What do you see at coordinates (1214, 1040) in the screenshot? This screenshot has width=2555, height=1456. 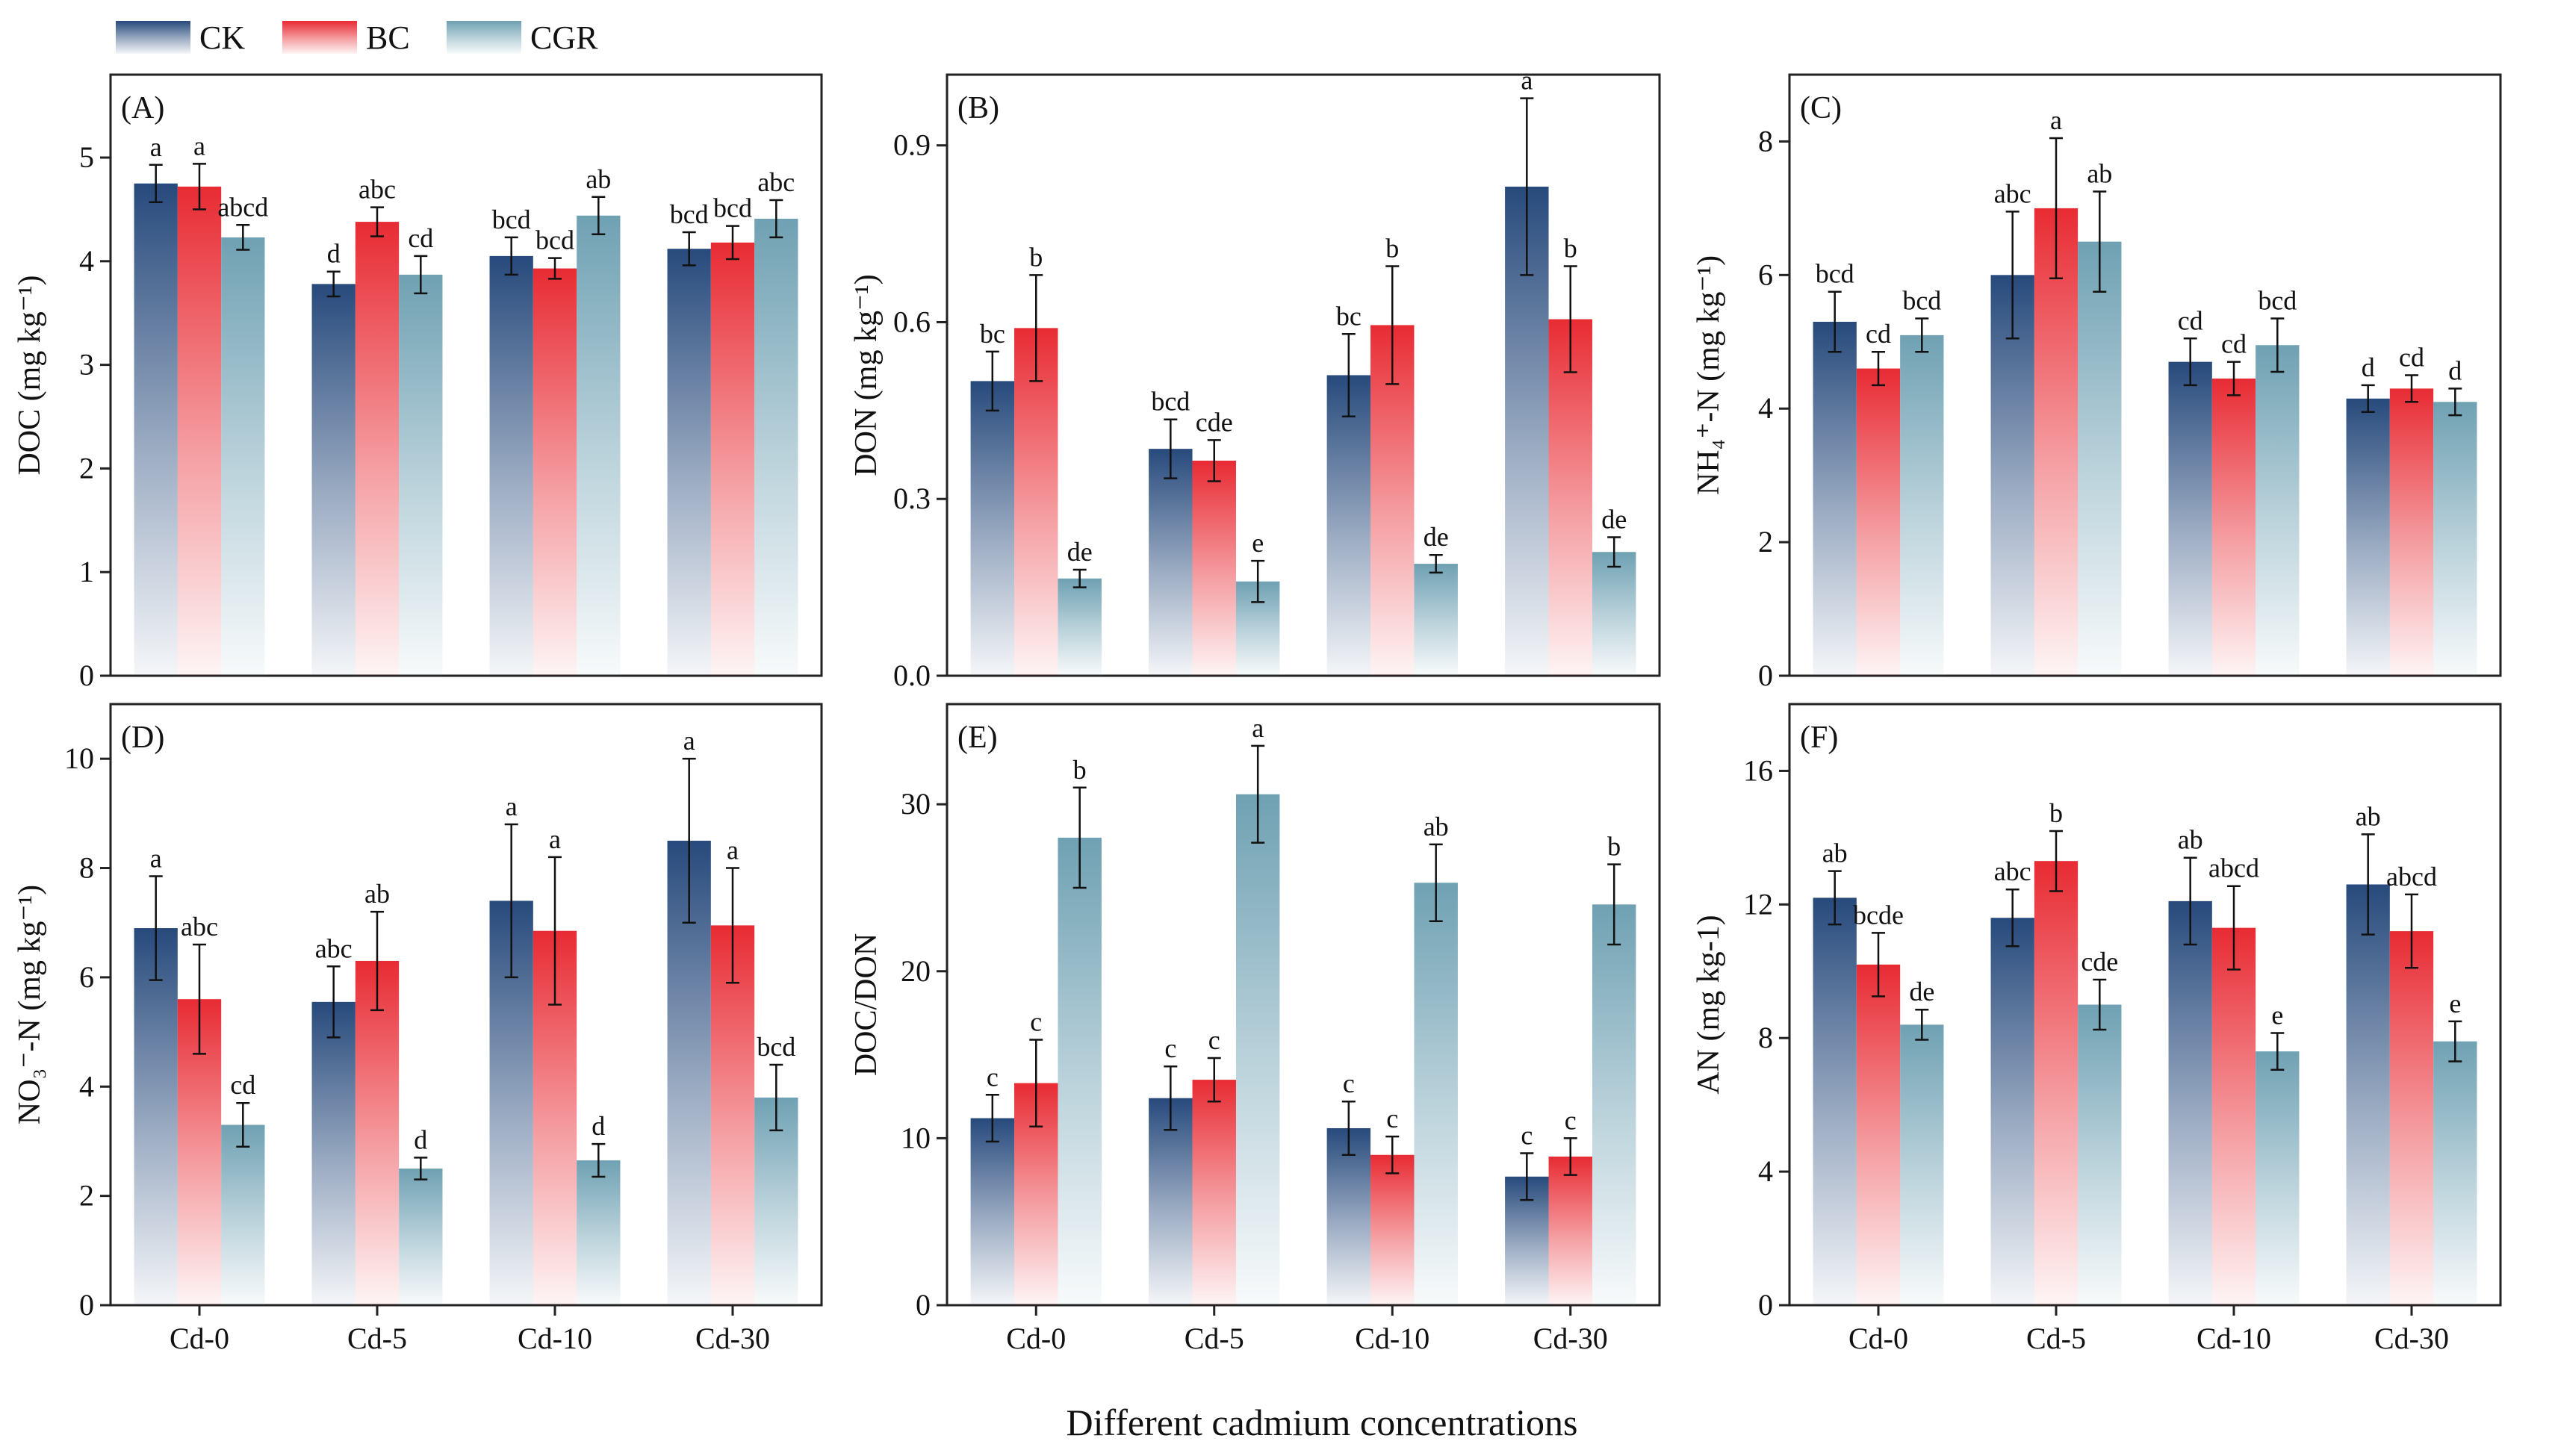 I see `panel-e-bar-bc-cd-5-letter: c` at bounding box center [1214, 1040].